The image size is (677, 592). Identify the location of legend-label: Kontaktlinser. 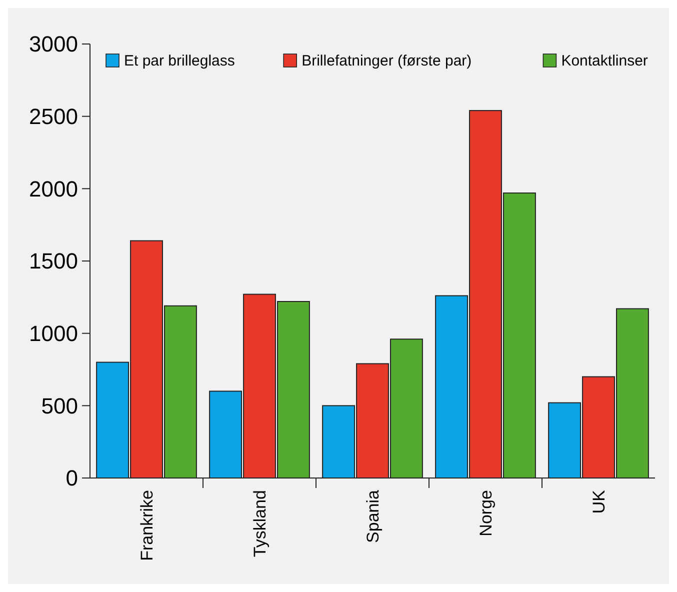
(604, 61).